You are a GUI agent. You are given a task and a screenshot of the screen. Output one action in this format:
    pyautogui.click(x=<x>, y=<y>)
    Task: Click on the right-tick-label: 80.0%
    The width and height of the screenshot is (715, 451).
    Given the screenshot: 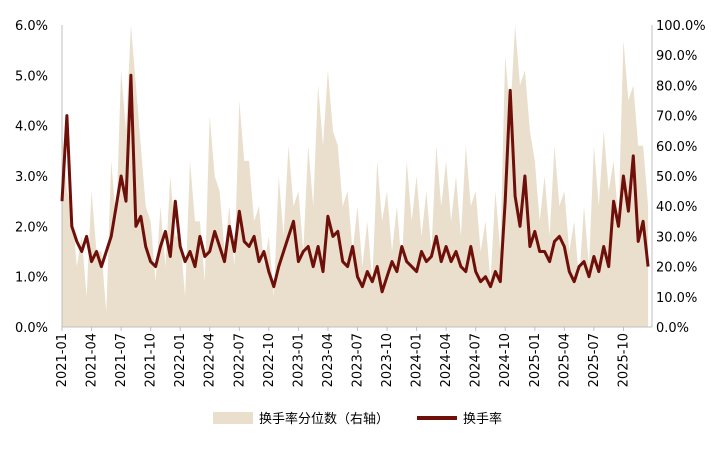 What is the action you would take?
    pyautogui.click(x=676, y=86)
    